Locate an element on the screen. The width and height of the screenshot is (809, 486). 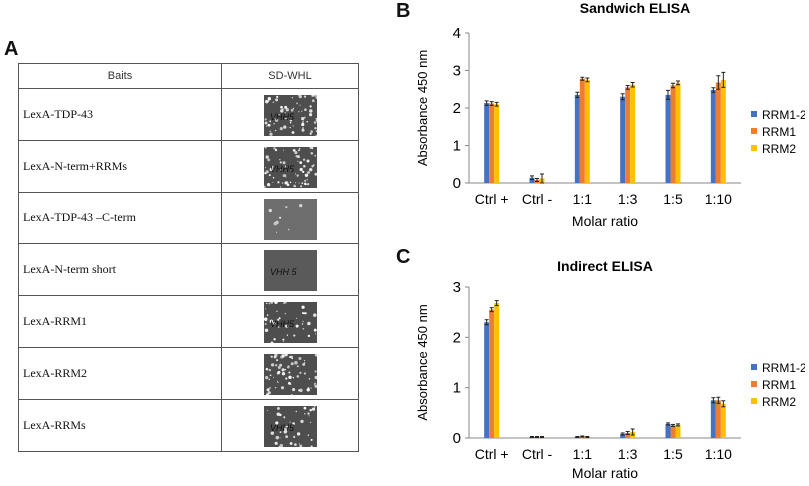
bait-name: LexA-N-term short is located at coordinates (120, 270).